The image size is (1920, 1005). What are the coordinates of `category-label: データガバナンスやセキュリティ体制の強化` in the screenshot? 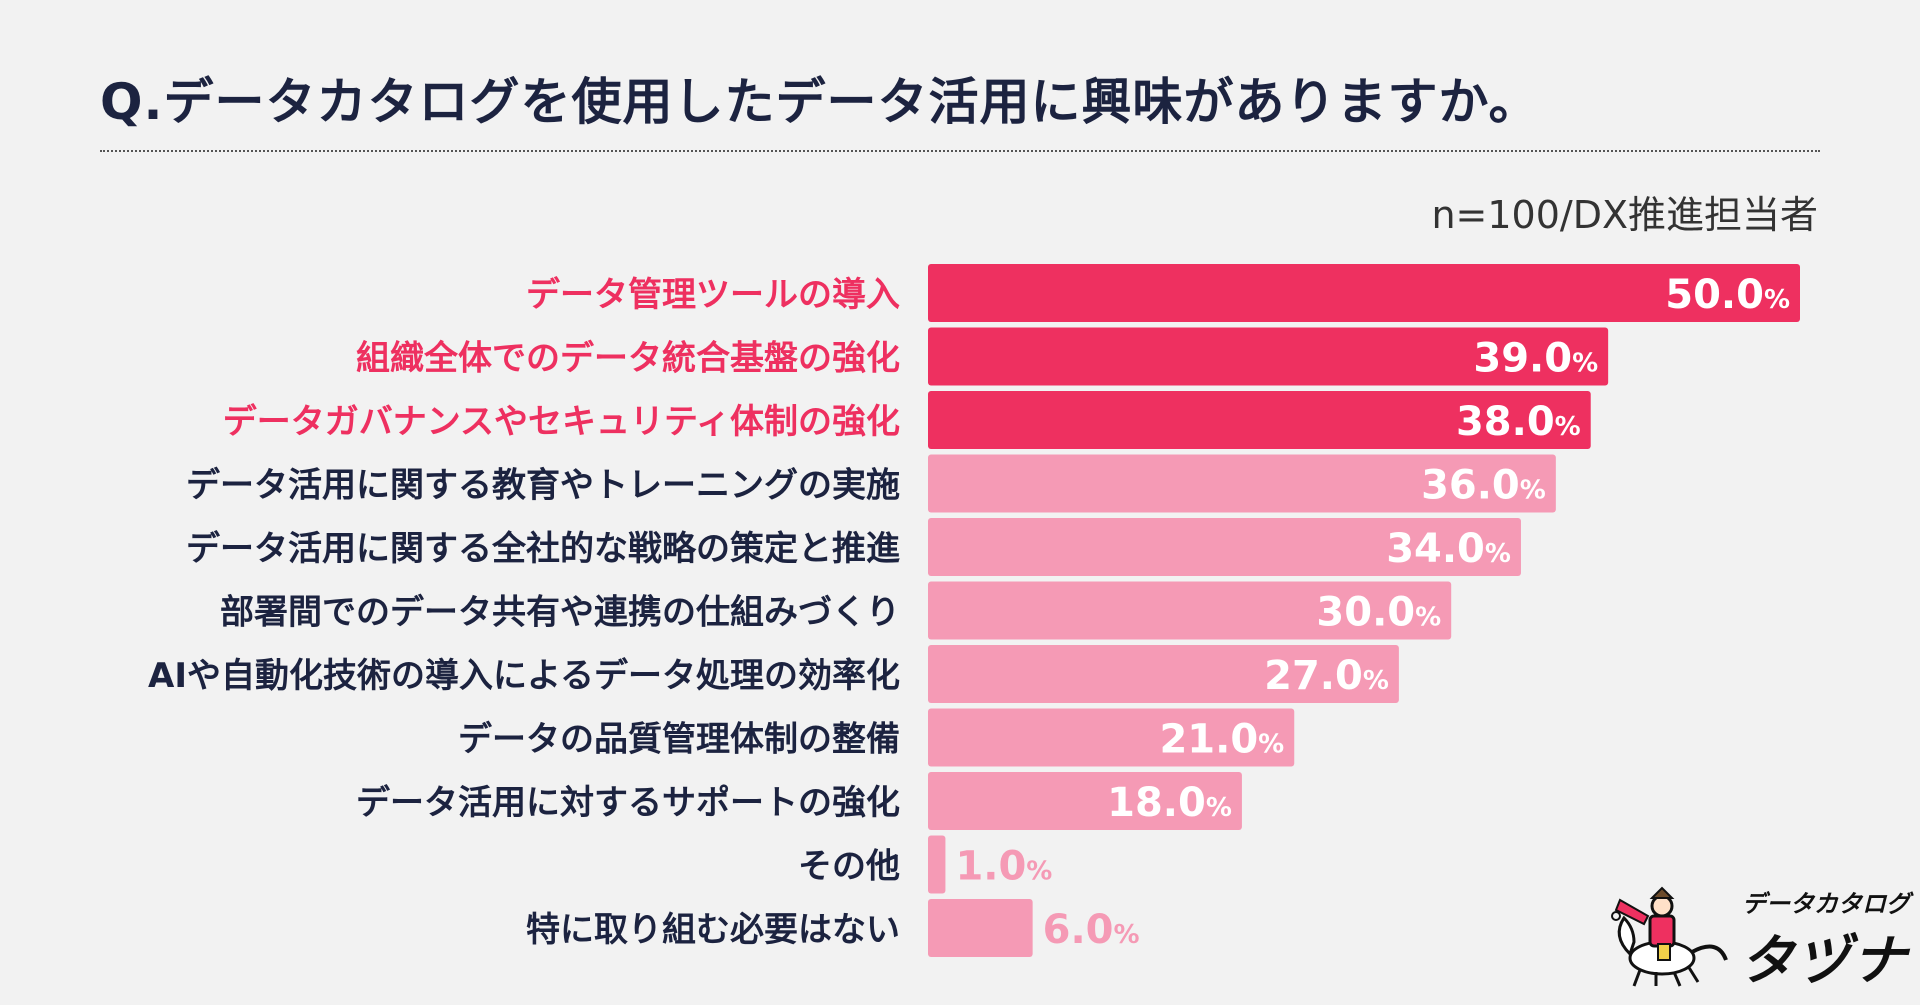 It's located at (561, 422).